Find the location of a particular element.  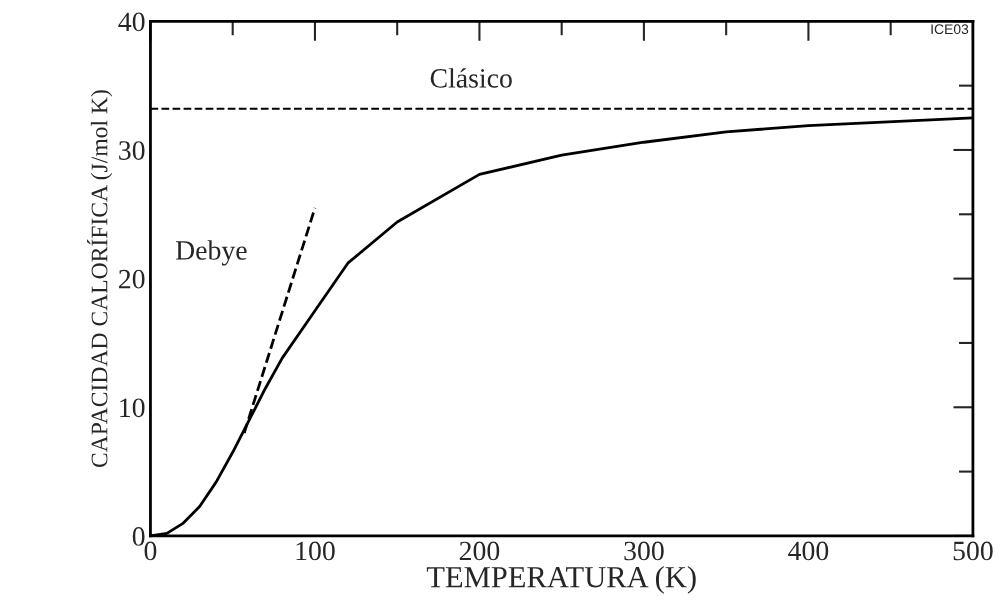

ref-line-label: Clásico is located at coordinates (471, 78).